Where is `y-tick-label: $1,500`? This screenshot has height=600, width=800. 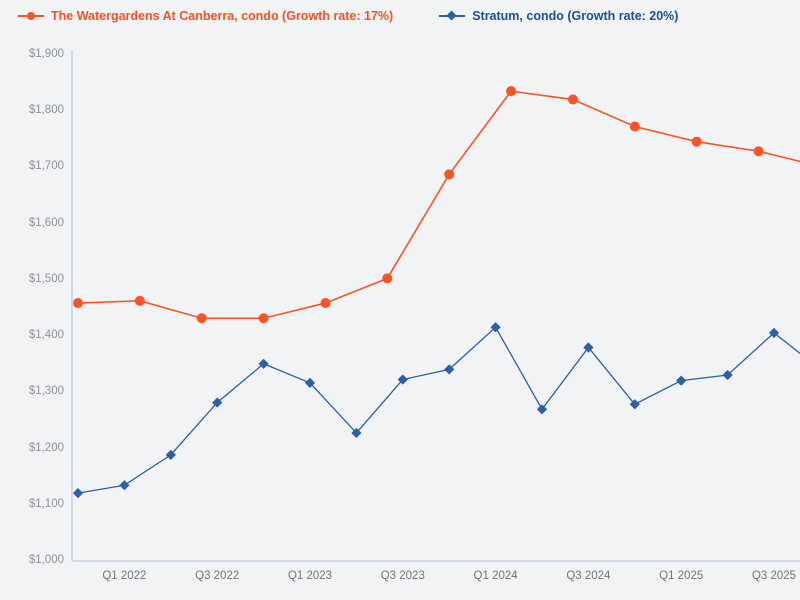 y-tick-label: $1,500 is located at coordinates (46, 278).